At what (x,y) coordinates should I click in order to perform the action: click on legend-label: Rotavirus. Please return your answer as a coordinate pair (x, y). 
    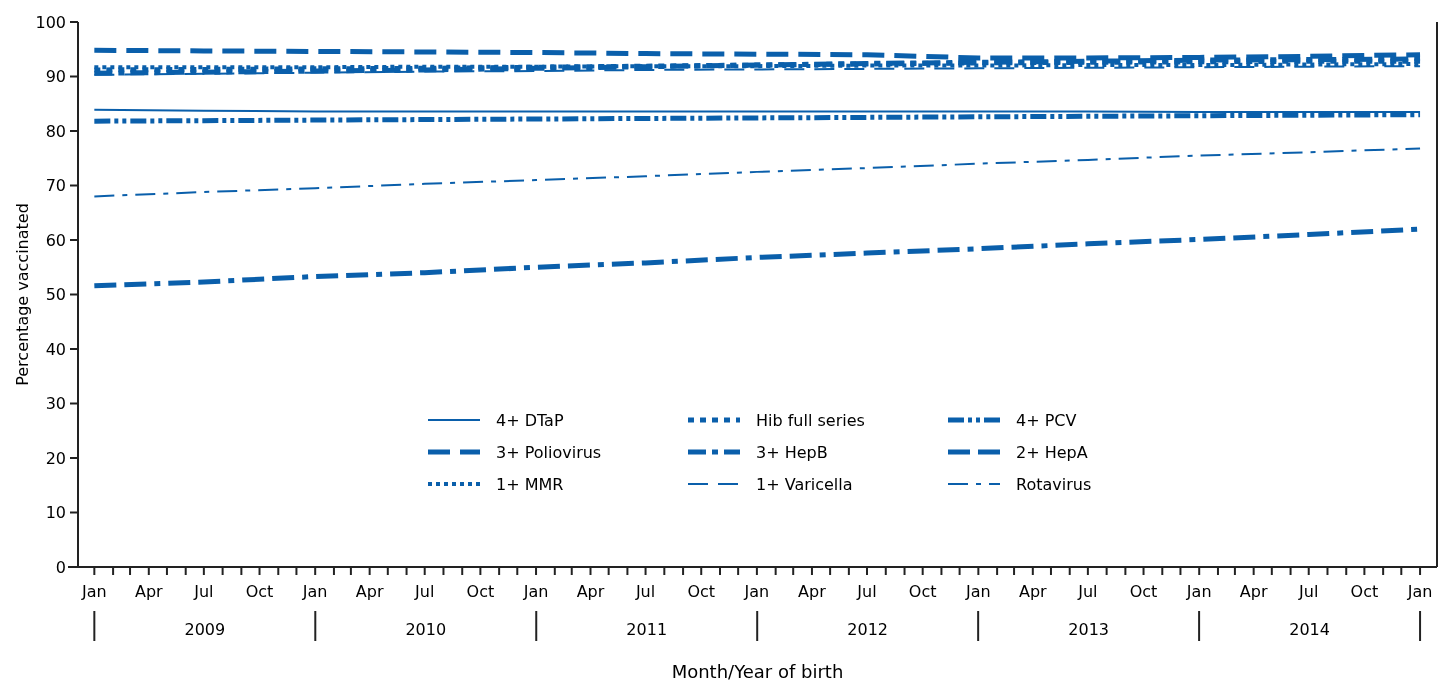
    Looking at the image, I should click on (1054, 484).